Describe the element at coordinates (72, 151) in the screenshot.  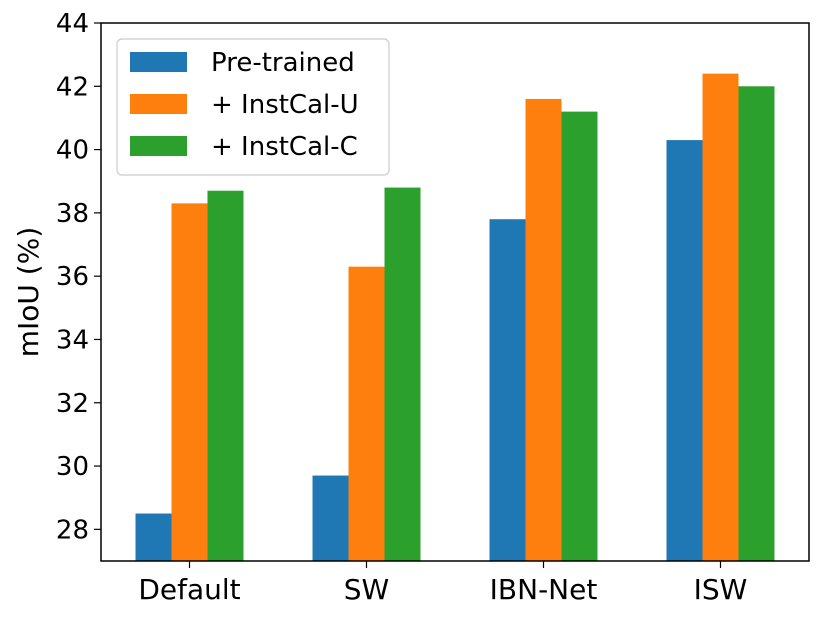
I see `y-tick-label: 40` at that location.